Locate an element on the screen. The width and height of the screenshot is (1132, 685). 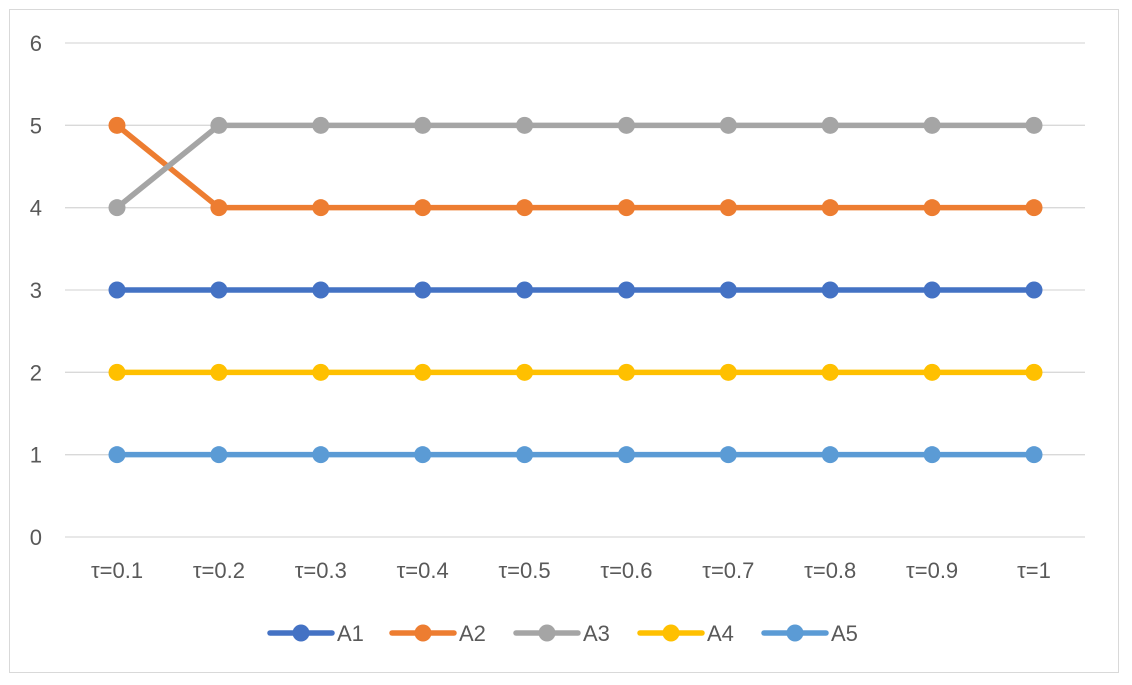
legend-entry-a2: A2 is located at coordinates (437, 633).